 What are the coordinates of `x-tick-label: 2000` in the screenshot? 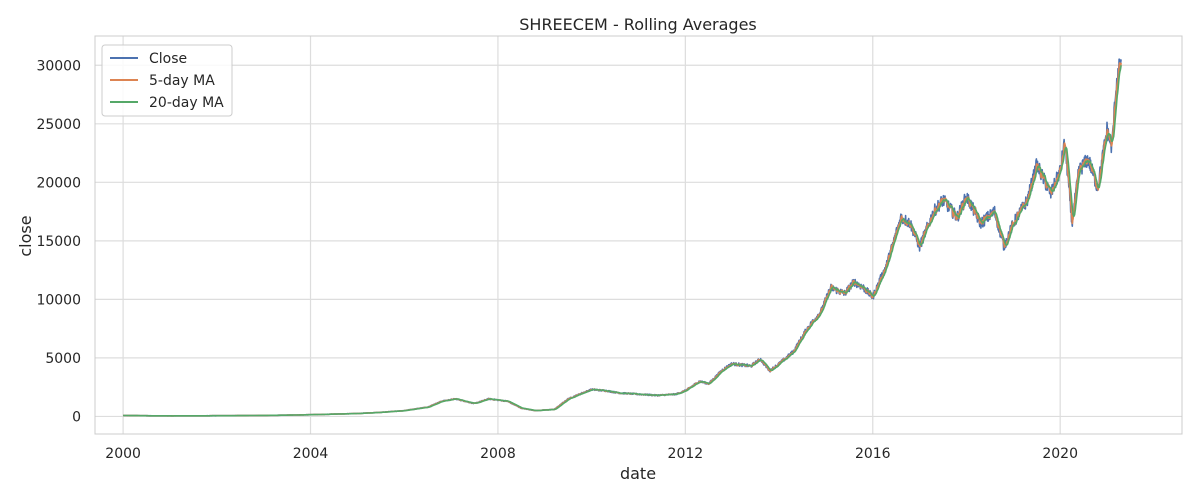 It's located at (123, 454).